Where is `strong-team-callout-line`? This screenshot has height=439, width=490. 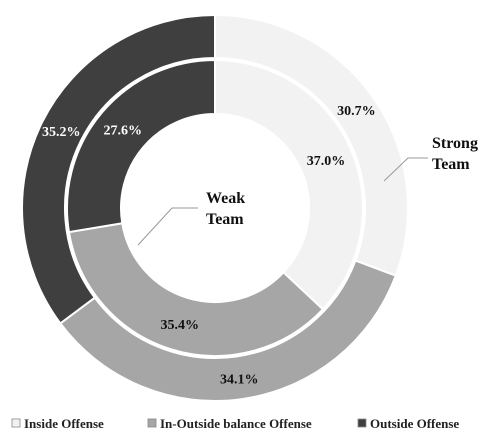 strong-team-callout-line is located at coordinates (405, 169).